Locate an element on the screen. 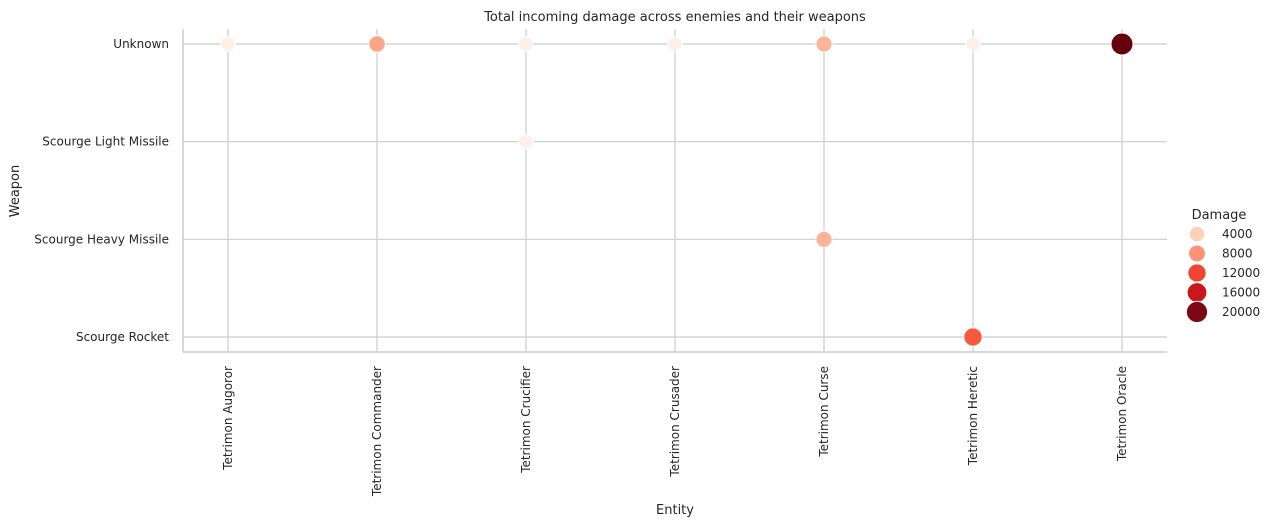  x-tick-label: Tetrimon Augoror is located at coordinates (228, 418).